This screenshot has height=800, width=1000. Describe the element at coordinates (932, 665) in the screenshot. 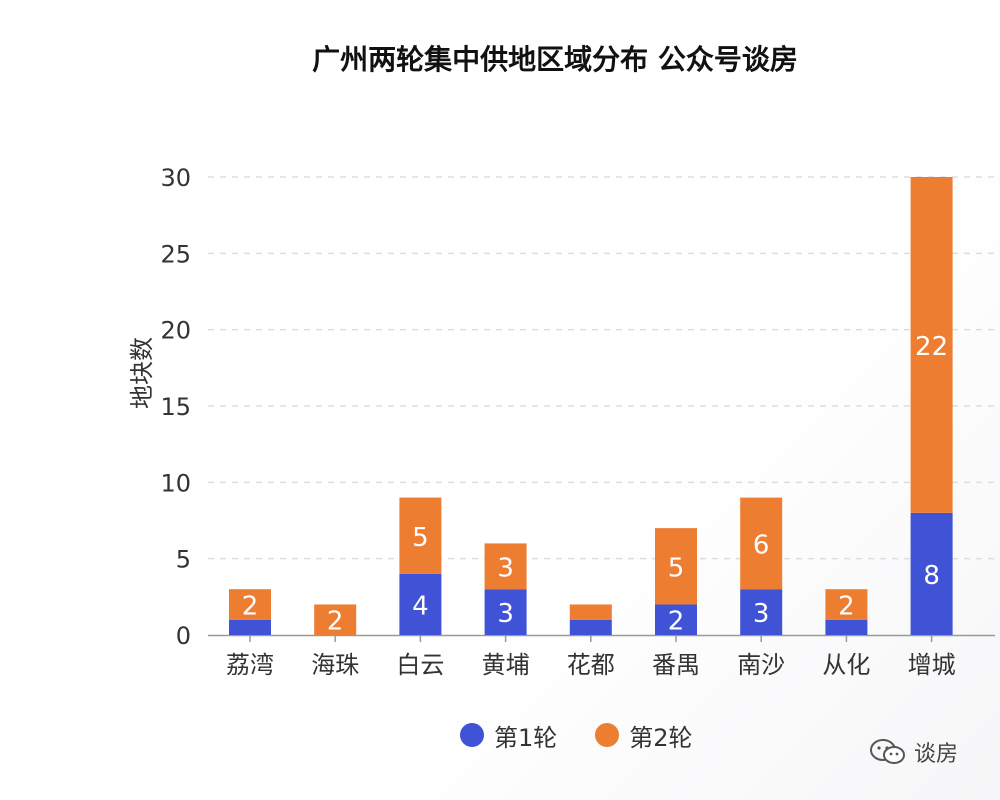

I see `x-tick-label: 增城` at that location.